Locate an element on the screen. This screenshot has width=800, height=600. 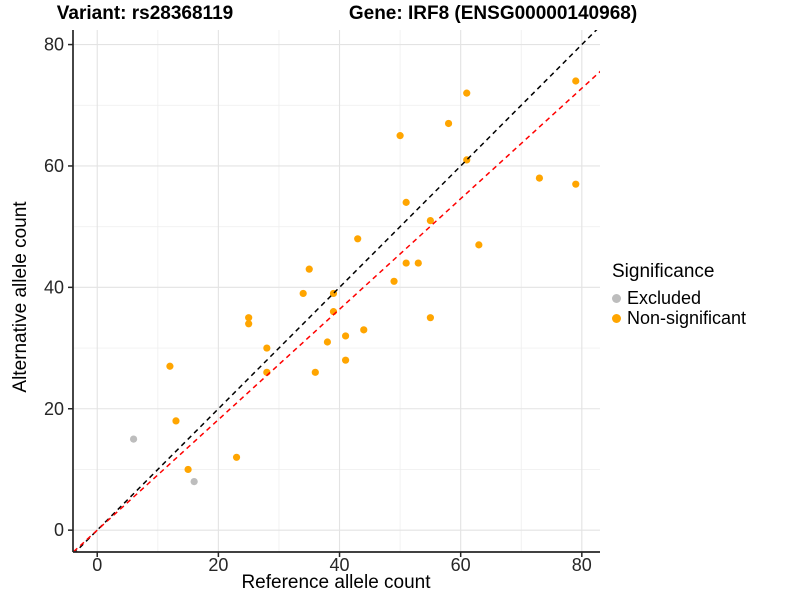
legend-dot-non-significant is located at coordinates (616, 318).